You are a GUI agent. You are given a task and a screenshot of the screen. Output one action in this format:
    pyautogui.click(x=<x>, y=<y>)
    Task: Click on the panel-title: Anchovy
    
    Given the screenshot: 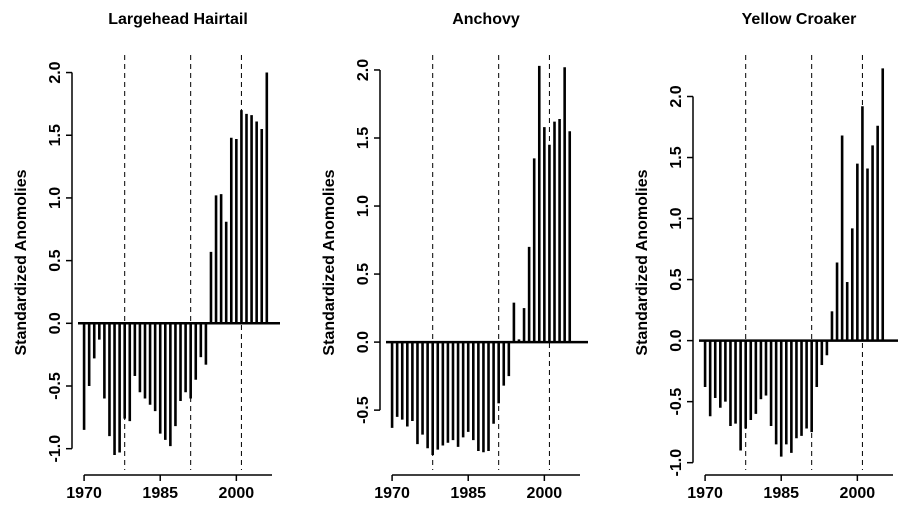 What is the action you would take?
    pyautogui.click(x=486, y=19)
    